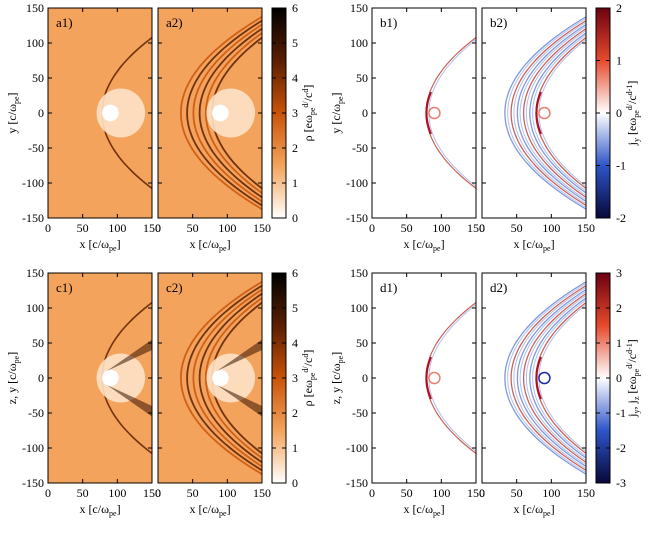  What do you see at coordinates (633, 378) in the screenshot?
I see `colorbar-label: jy, jz [eωped//cd-1]` at bounding box center [633, 378].